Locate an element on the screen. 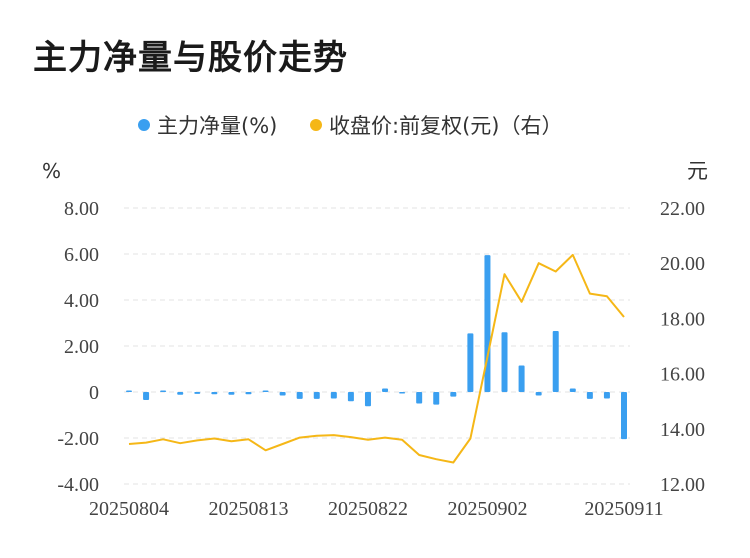 The width and height of the screenshot is (750, 558). right-axis-unit: 元 is located at coordinates (697, 171).